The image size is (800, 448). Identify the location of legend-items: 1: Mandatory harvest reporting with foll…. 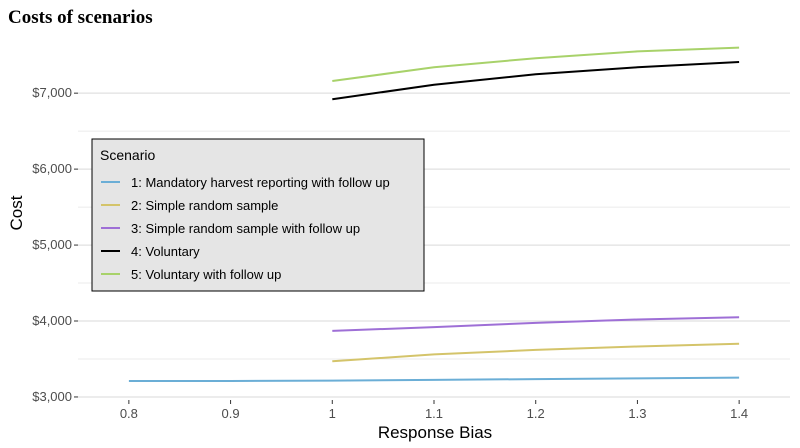
(245, 228).